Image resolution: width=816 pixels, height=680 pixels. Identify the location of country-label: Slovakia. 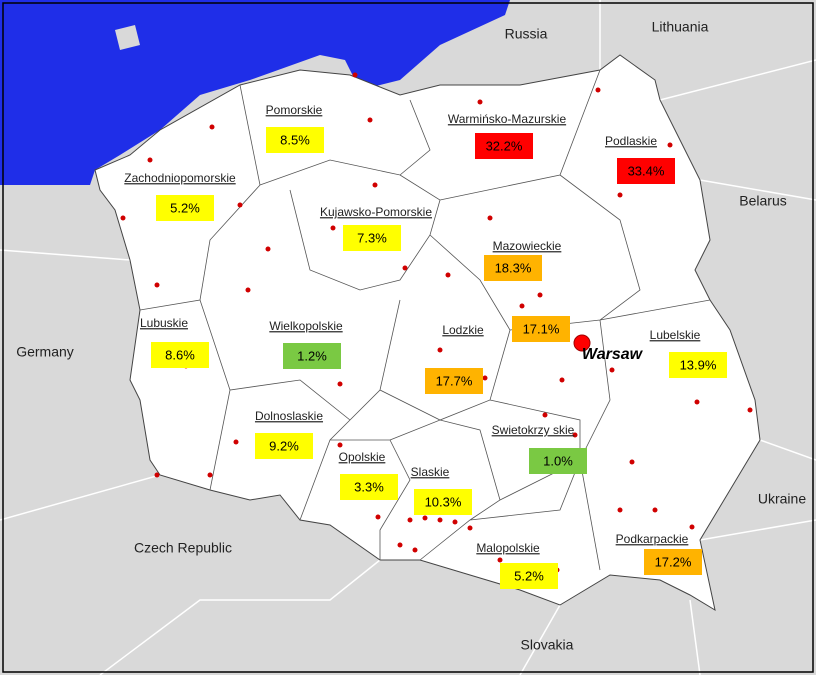
(547, 645).